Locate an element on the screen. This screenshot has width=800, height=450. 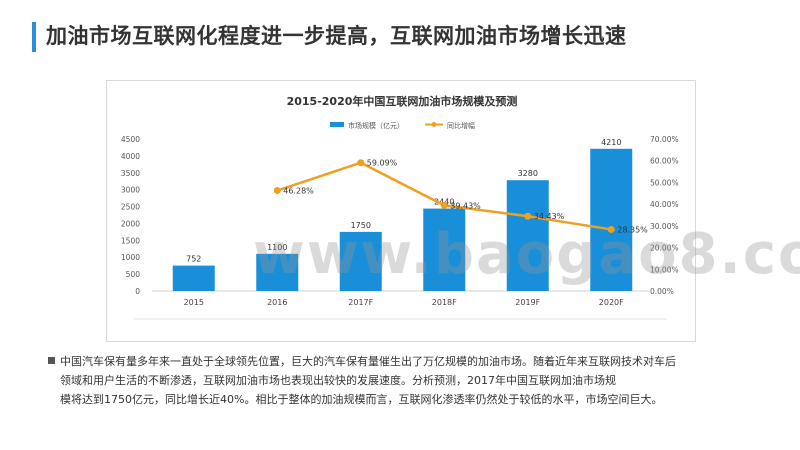
growth-value-label: 28.35% is located at coordinates (632, 229).